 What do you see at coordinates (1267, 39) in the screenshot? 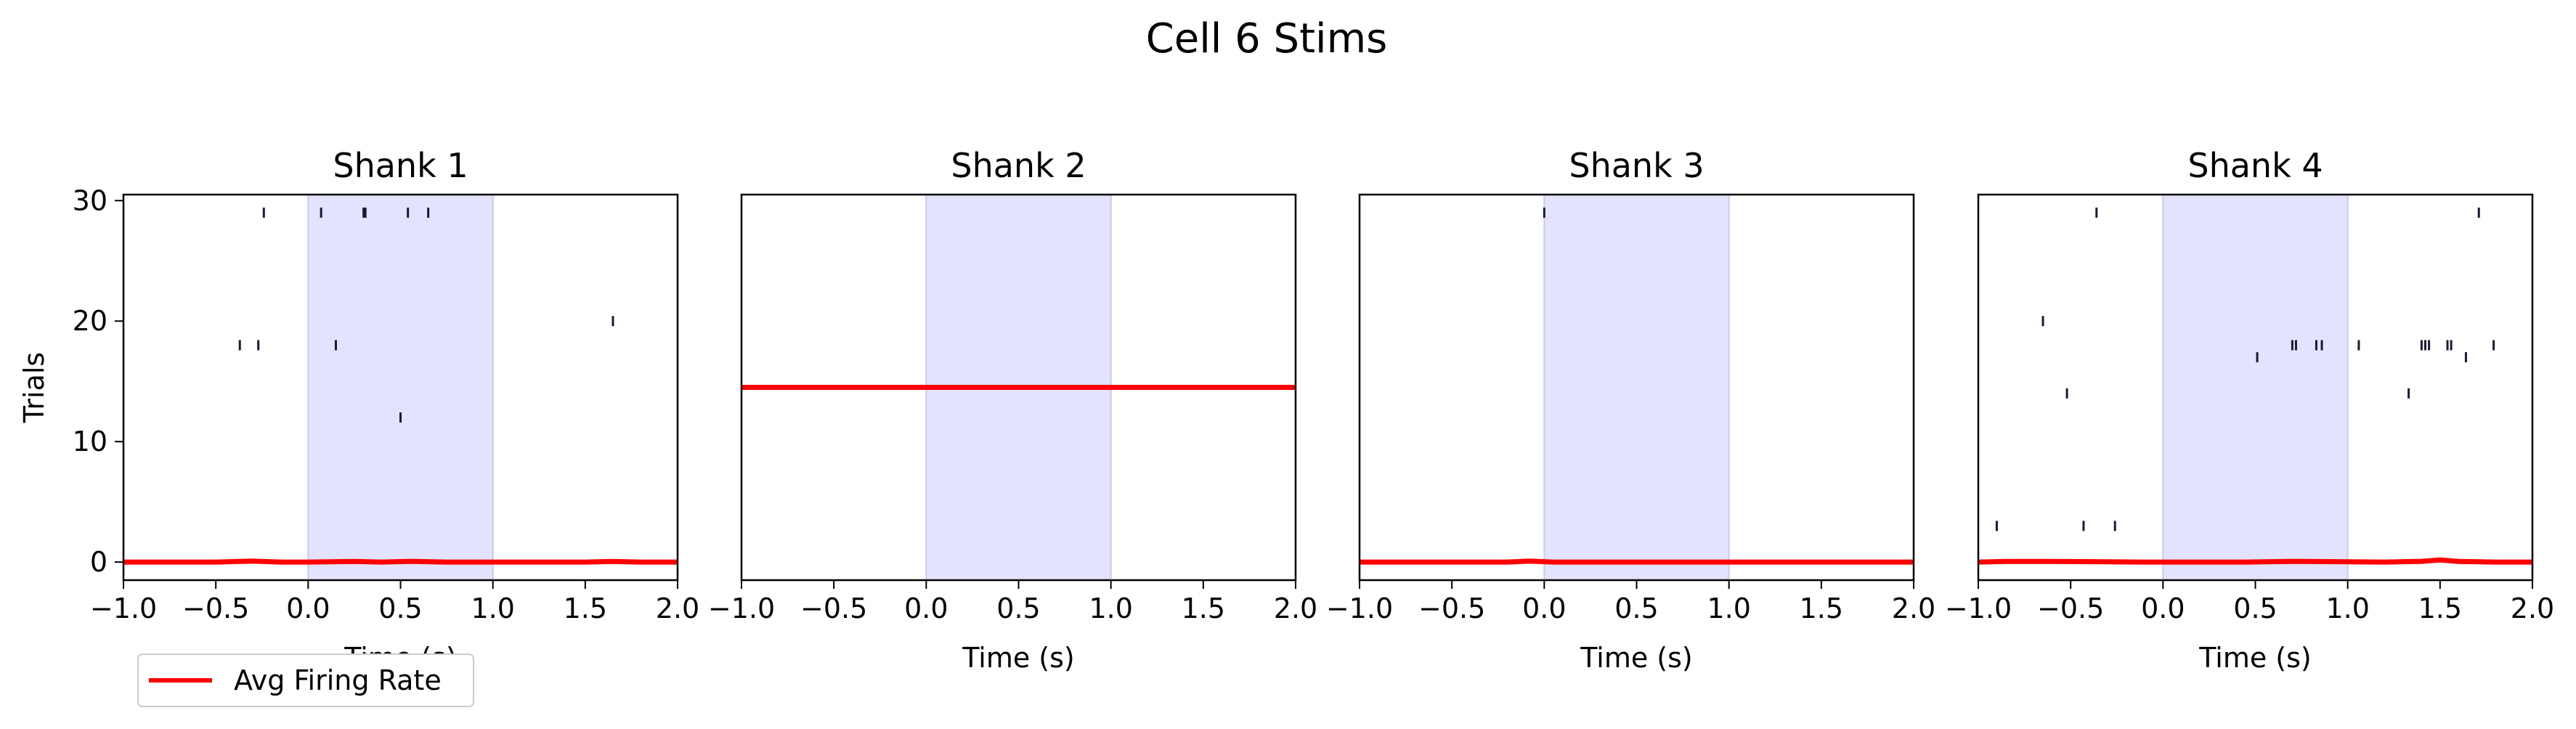
I see `figure-title: Cell 6 Stims` at bounding box center [1267, 39].